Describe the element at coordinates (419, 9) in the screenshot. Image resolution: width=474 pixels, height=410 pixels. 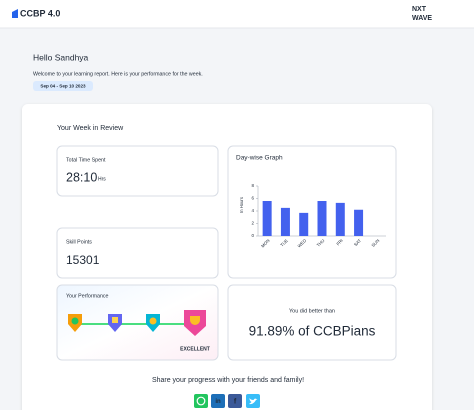
I see `brand: NXT` at that location.